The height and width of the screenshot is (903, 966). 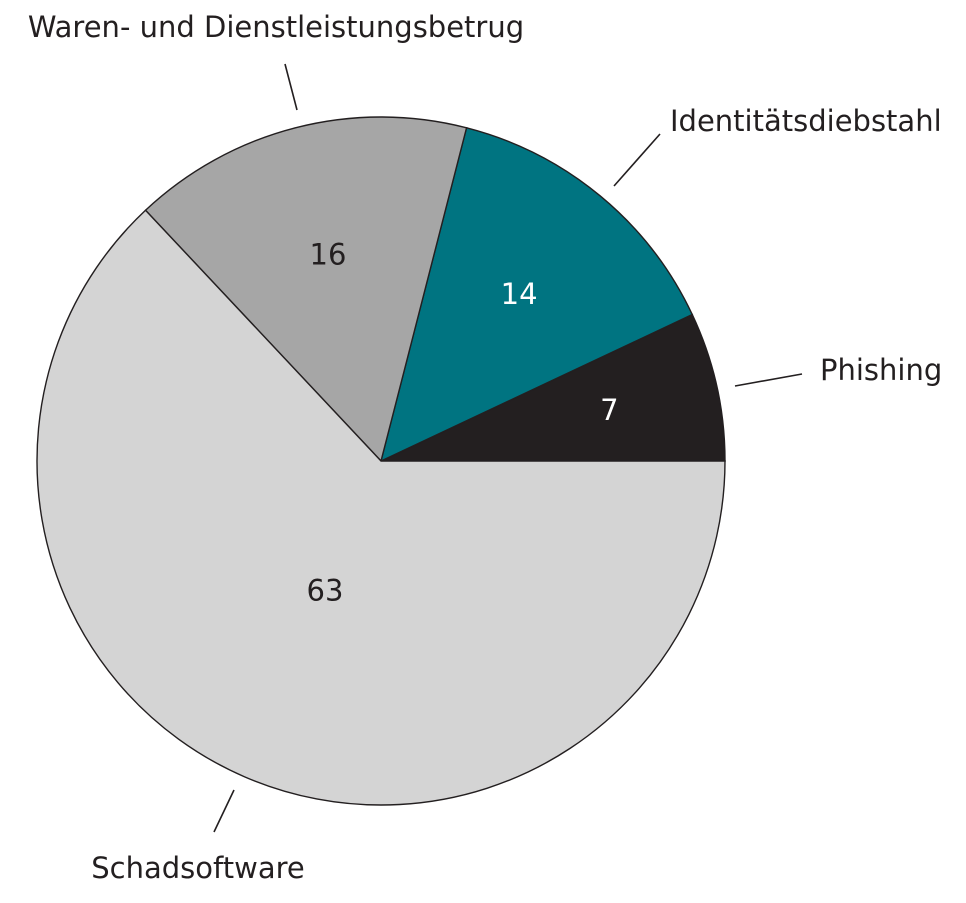 What do you see at coordinates (325, 590) in the screenshot?
I see `slice-value-label: 63` at bounding box center [325, 590].